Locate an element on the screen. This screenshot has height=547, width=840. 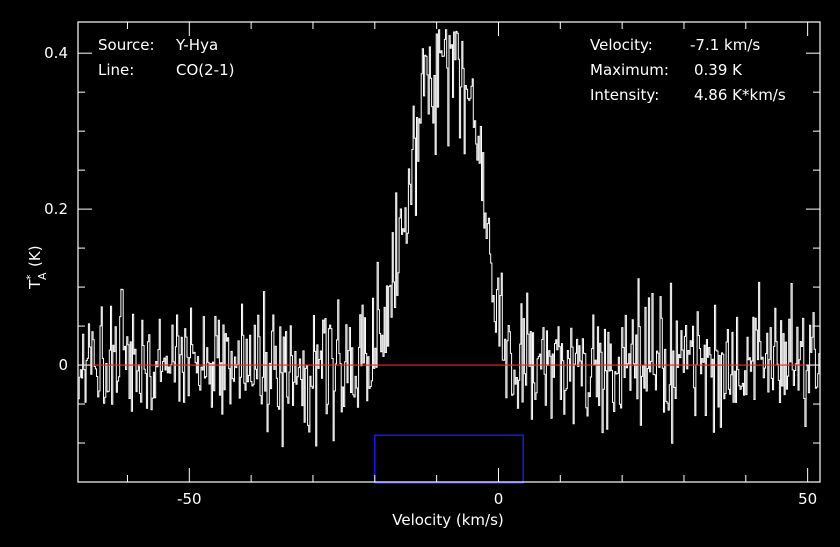
line-label: Line: is located at coordinates (116, 70).